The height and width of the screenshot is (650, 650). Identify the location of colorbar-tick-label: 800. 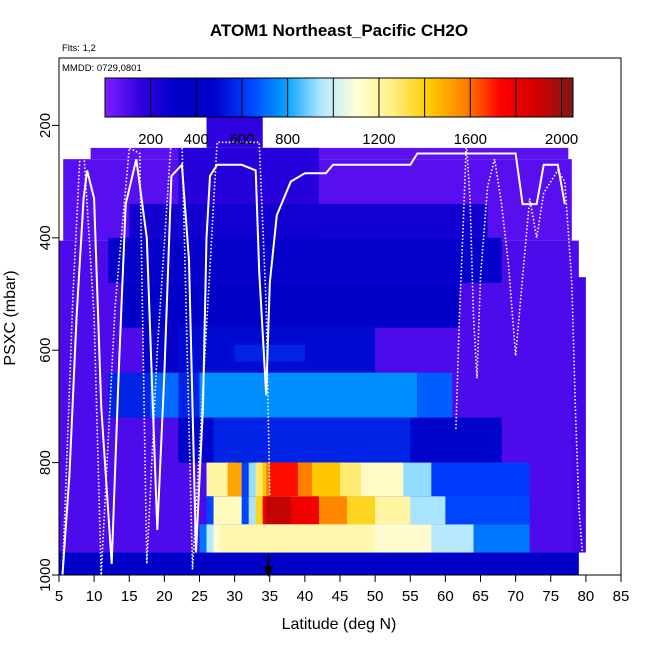
(287, 139).